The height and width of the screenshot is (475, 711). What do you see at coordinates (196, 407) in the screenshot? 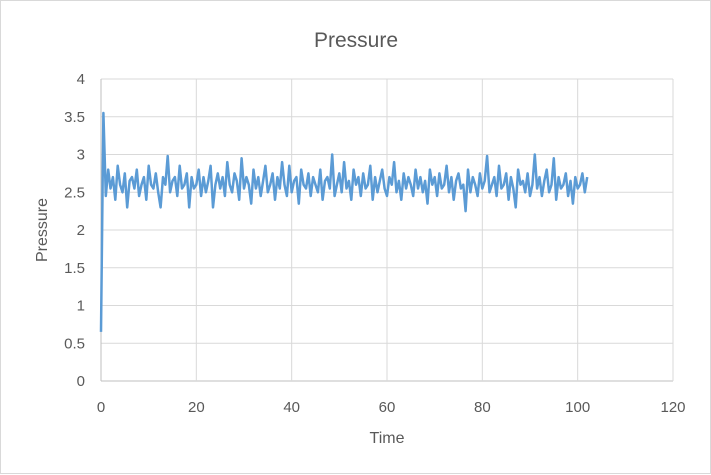
I see `x-tick-label: 20` at bounding box center [196, 407].